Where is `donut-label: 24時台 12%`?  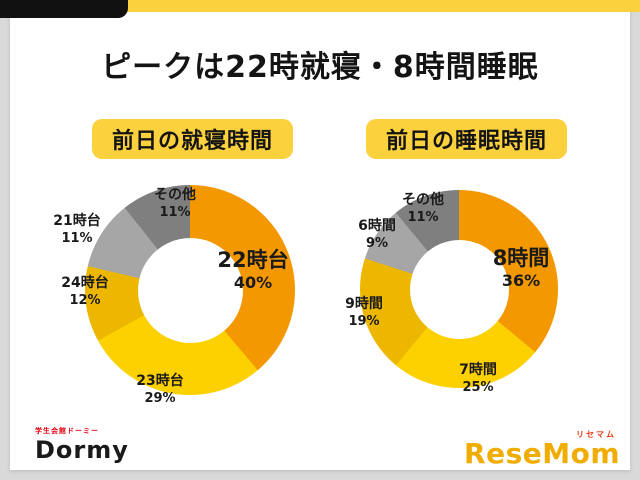
donut-label: 24時台 12% is located at coordinates (85, 292).